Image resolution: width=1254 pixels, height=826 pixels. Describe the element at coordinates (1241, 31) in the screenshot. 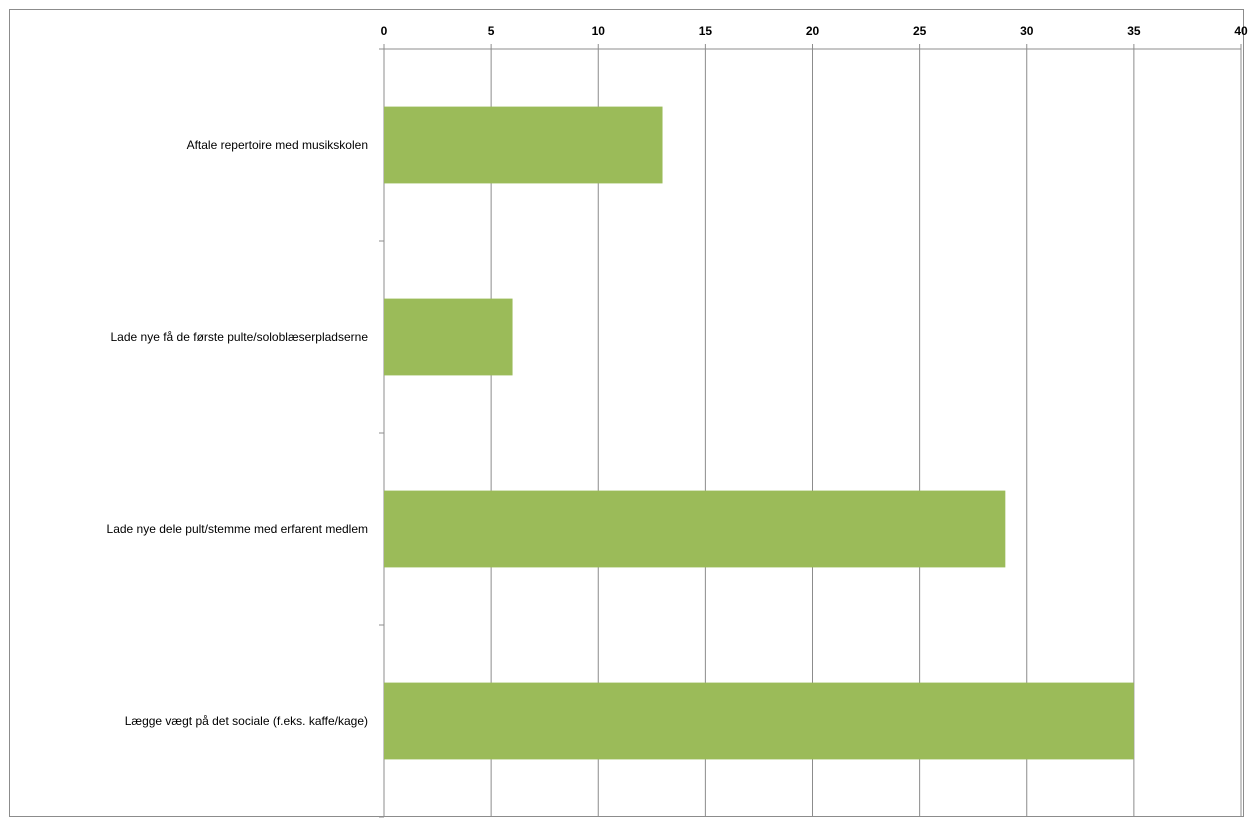

I see `x-tick-label: 40` at that location.